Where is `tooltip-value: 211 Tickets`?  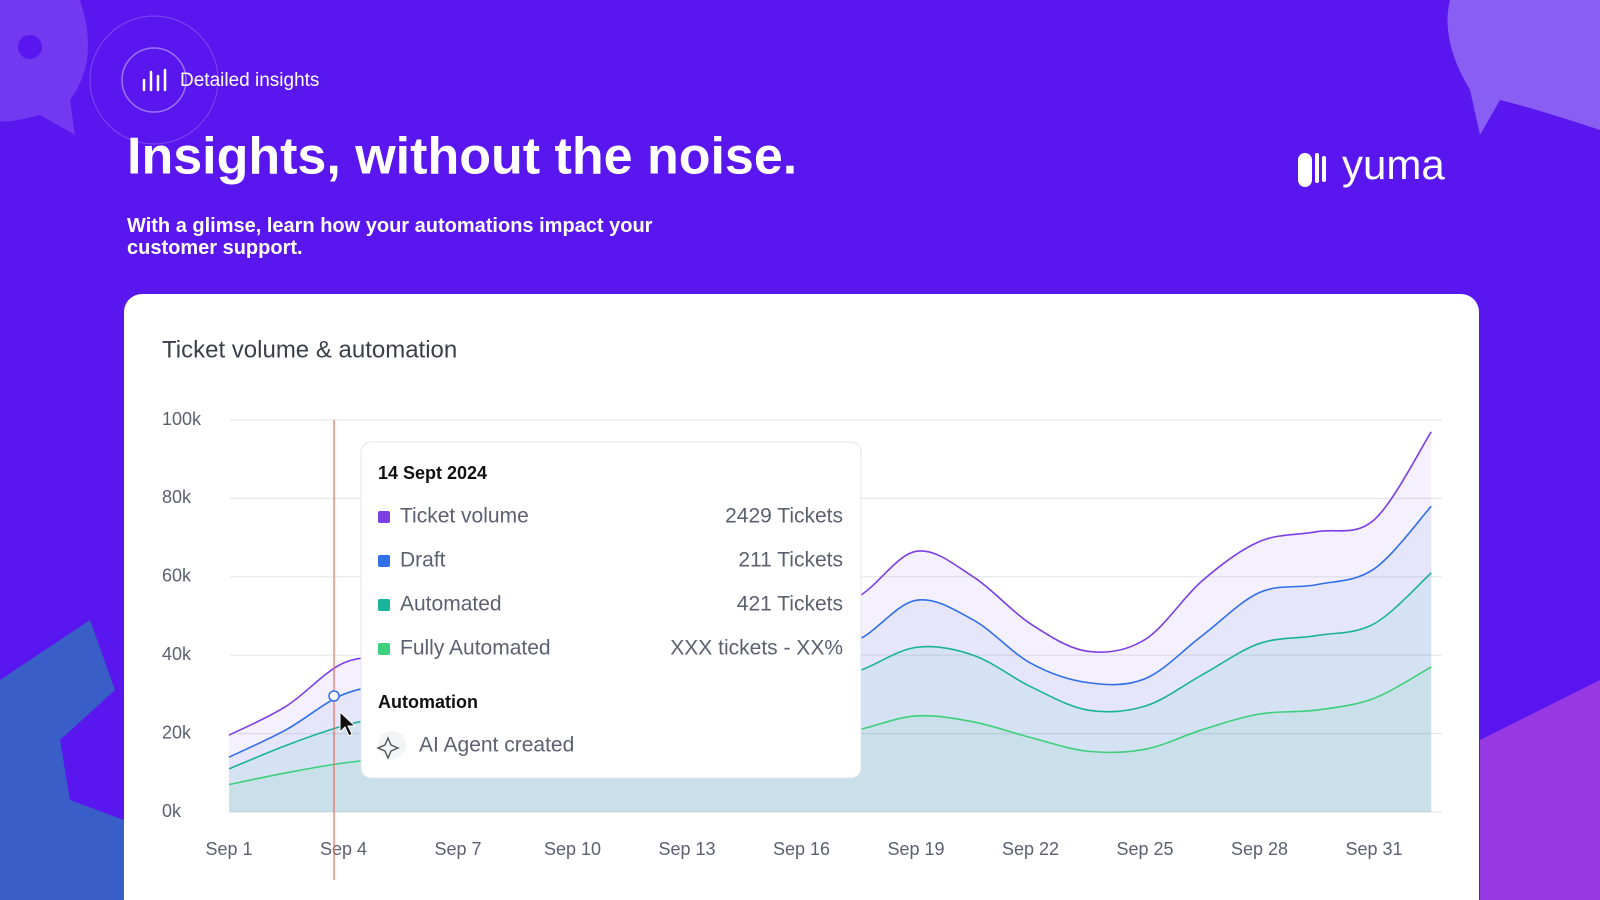 tooltip-value: 211 Tickets is located at coordinates (790, 560).